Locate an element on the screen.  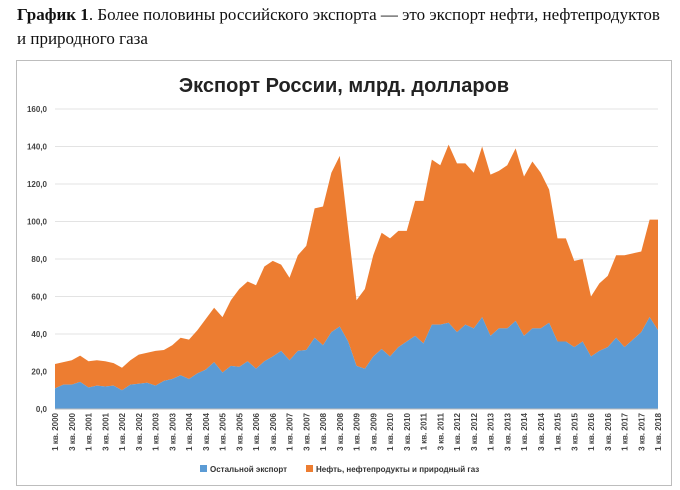
legend-label: Нефть, нефтепродукты и природный газ is located at coordinates (397, 469).